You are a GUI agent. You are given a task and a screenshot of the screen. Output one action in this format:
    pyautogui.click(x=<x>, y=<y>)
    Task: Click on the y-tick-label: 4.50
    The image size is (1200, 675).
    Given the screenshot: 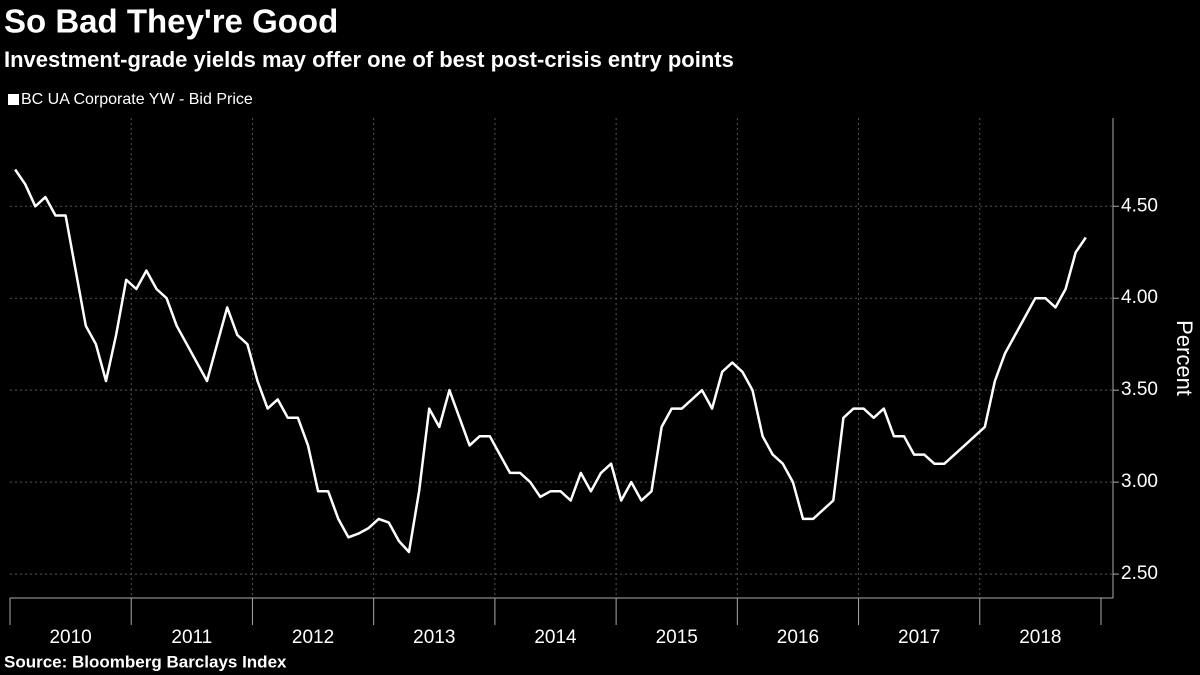 What is the action you would take?
    pyautogui.click(x=1139, y=205)
    